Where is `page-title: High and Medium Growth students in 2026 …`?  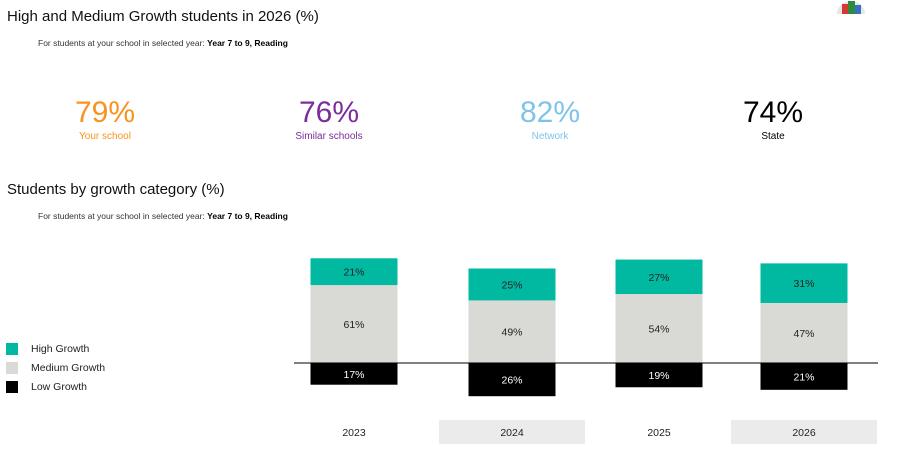 page-title: High and Medium Growth students in 2026 … is located at coordinates (163, 16).